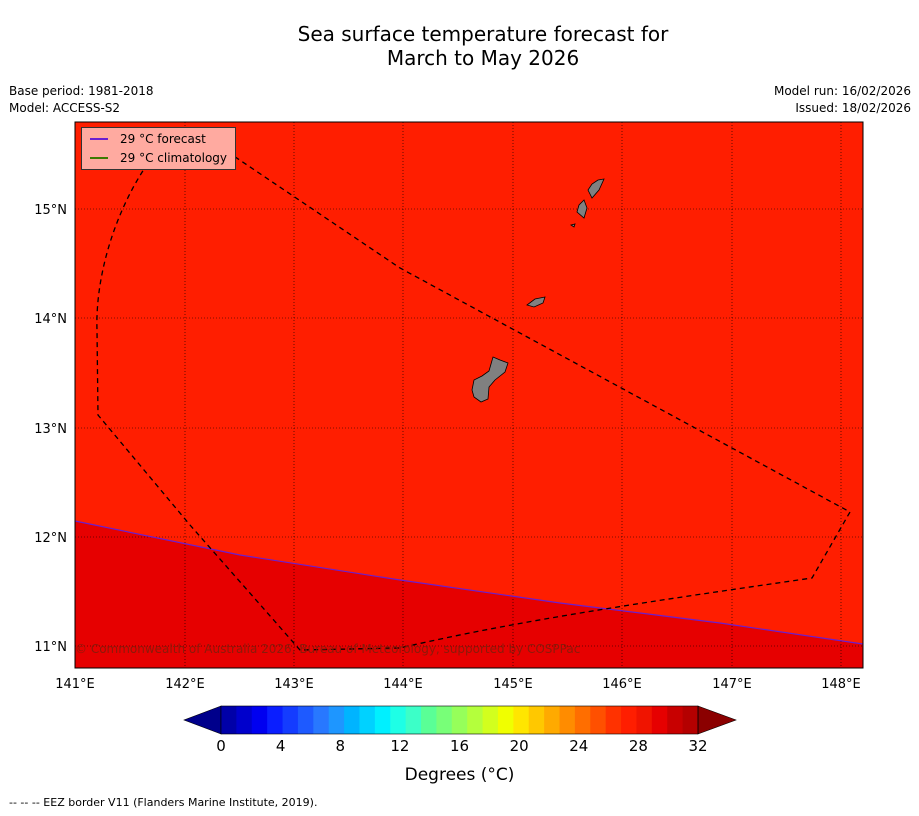 This screenshot has width=919, height=816. I want to click on model-run: Model run: 16/02/2026, so click(842, 91).